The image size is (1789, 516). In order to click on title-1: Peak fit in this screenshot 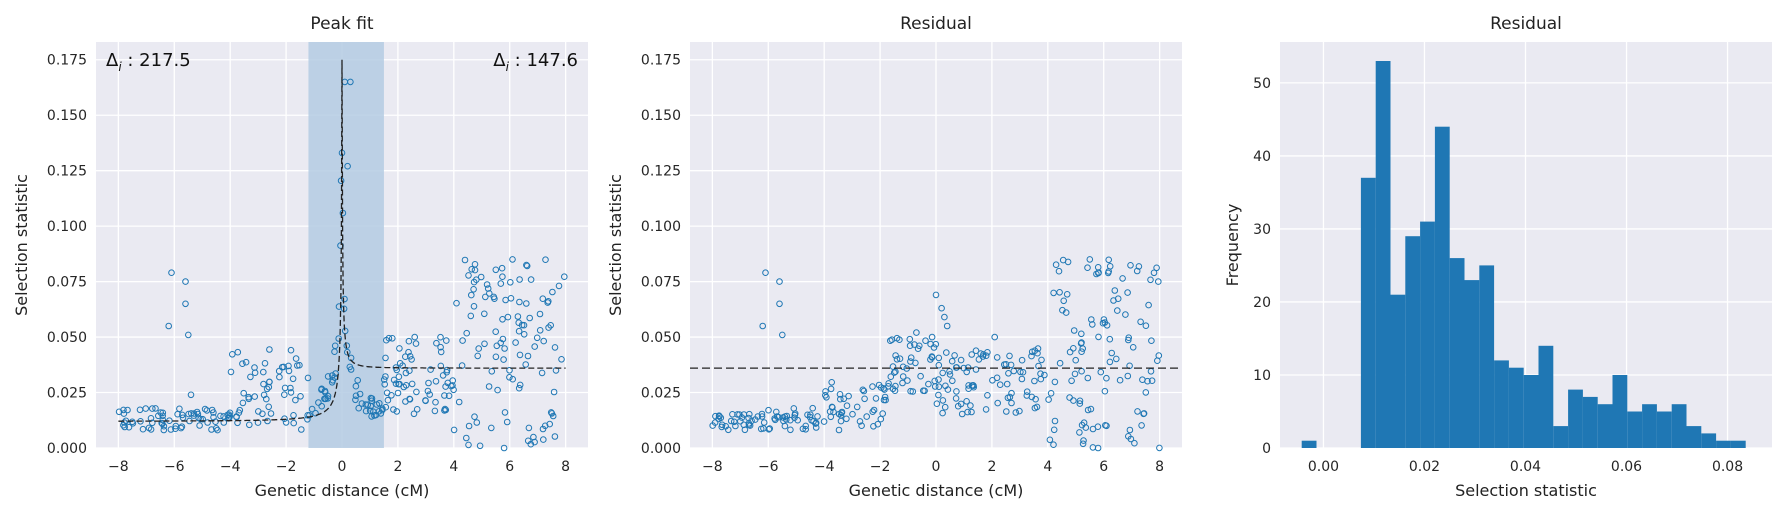, I will do `click(341, 24)`.